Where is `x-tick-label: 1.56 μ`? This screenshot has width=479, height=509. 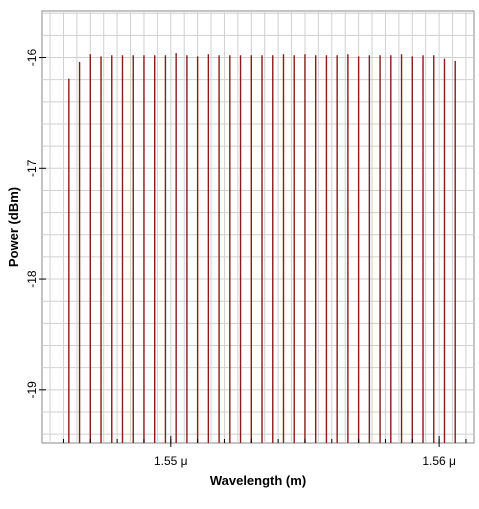 x-tick-label: 1.56 μ is located at coordinates (439, 461).